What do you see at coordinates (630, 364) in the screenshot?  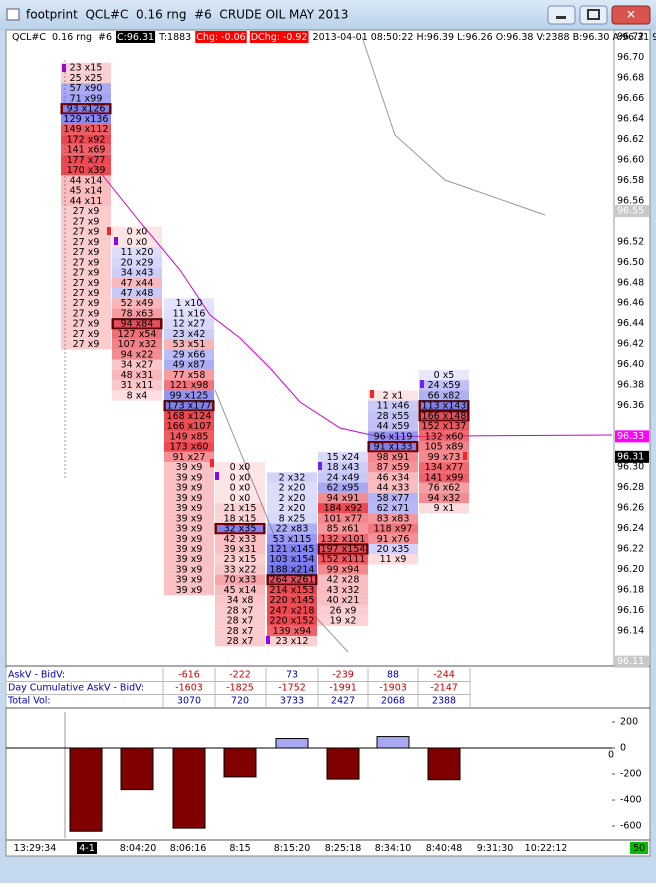 I see `price-label: 96.40` at bounding box center [630, 364].